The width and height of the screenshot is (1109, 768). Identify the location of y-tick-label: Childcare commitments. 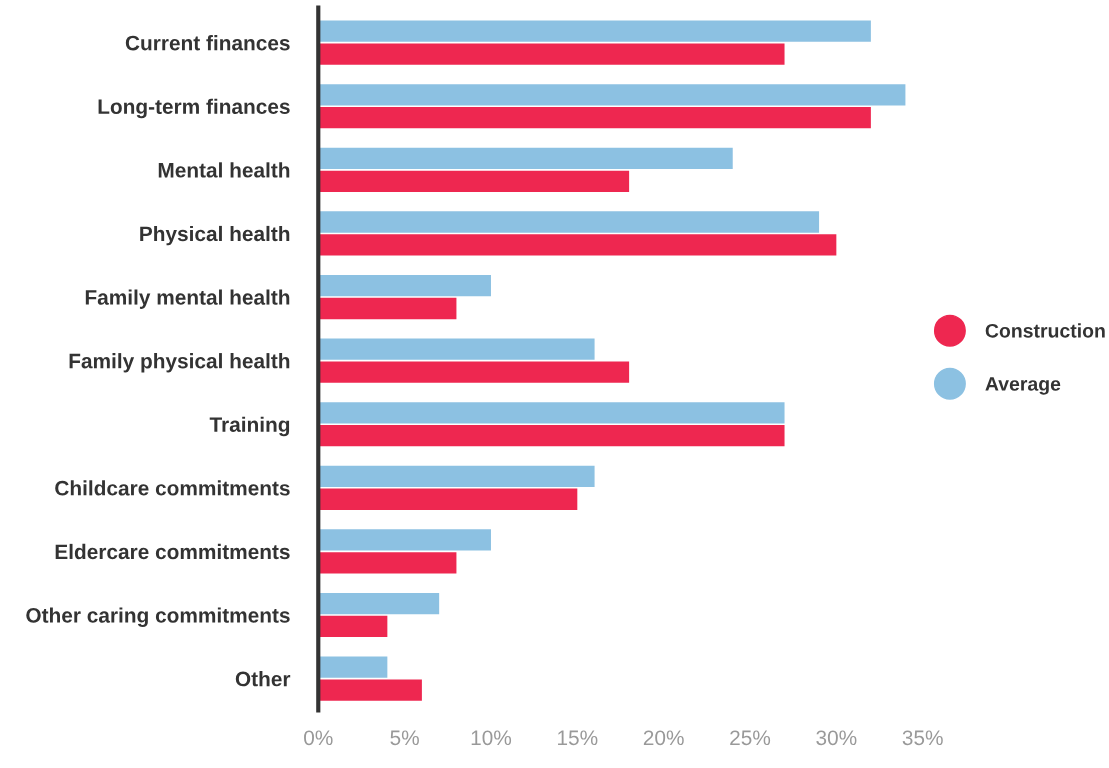
(172, 488).